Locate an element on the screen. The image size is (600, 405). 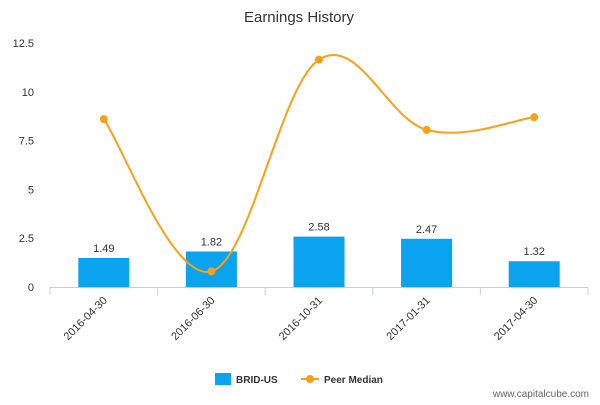
x-tick-label: 2017-04-30 is located at coordinates (516, 319).